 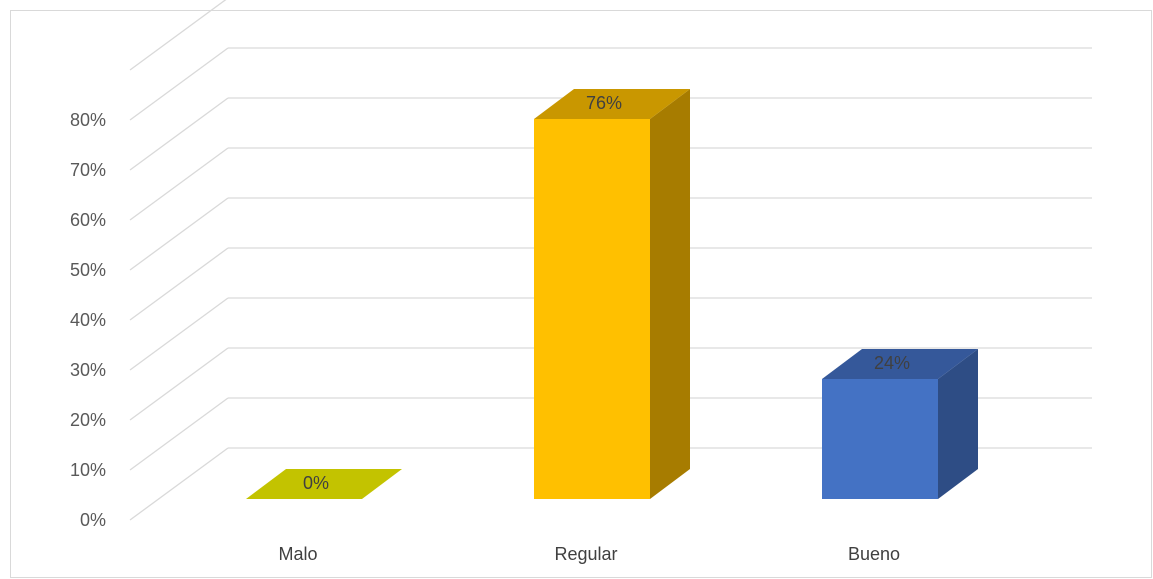 I want to click on bar-malo-top, so click(x=324, y=484).